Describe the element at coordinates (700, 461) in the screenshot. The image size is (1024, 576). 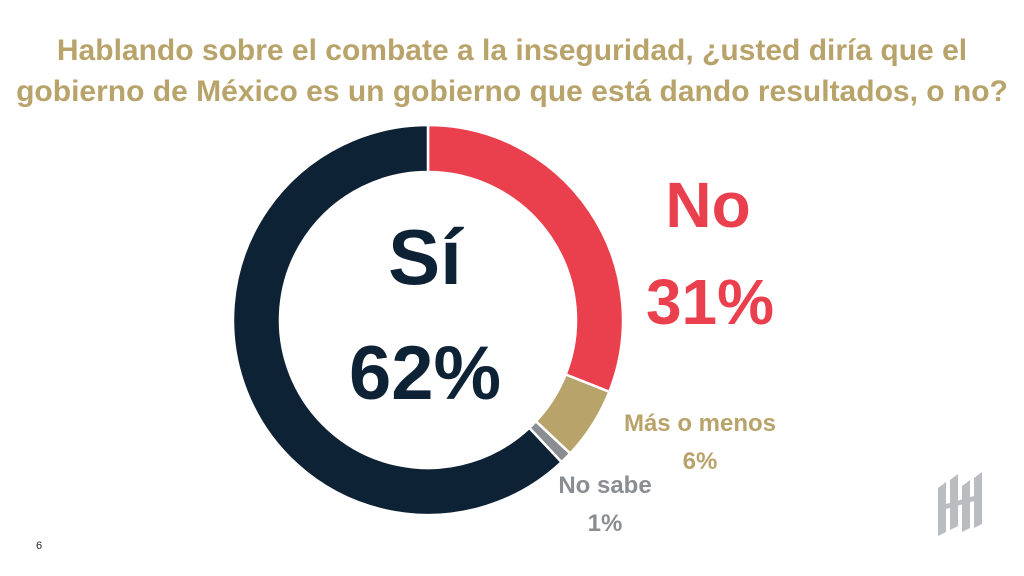
I see `label-mas-o-menos-value: 6%` at that location.